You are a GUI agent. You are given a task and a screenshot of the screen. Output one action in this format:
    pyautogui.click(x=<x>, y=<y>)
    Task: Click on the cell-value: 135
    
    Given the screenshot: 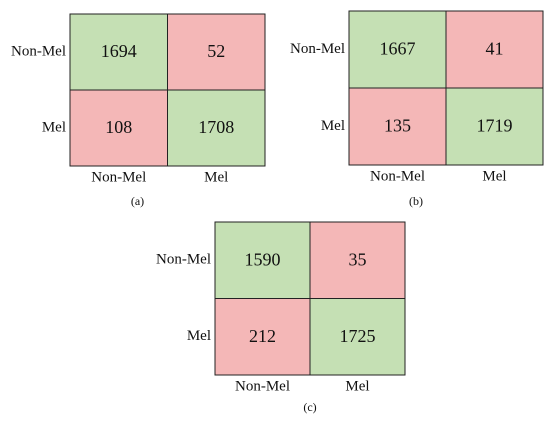 What is the action you would take?
    pyautogui.click(x=397, y=126)
    